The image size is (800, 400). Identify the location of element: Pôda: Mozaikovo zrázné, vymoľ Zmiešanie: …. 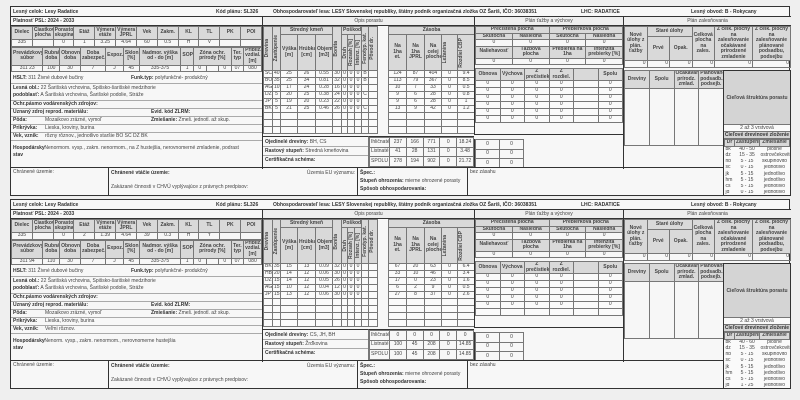
(136, 121).